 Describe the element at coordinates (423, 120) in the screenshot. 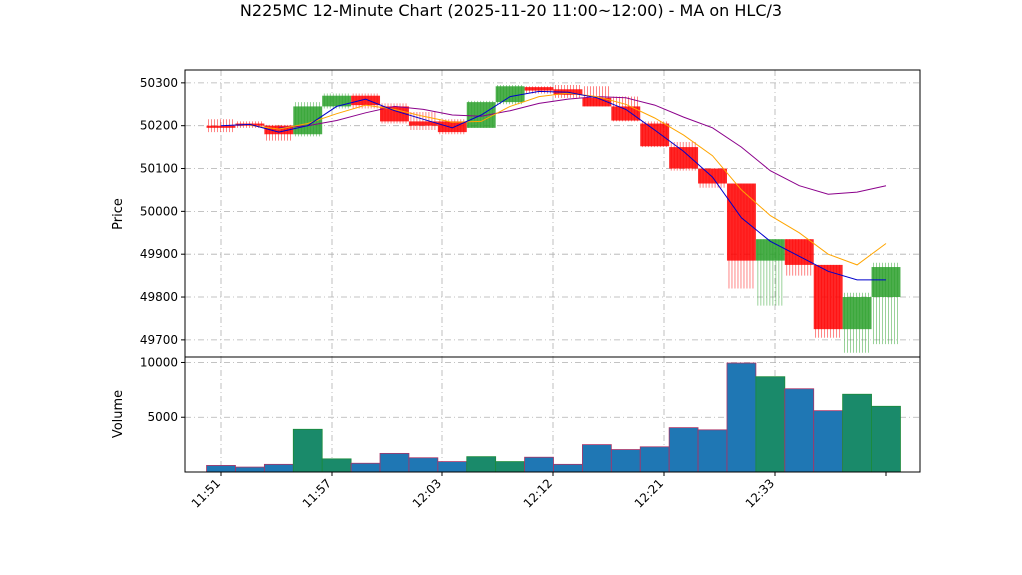

I see `candle-wick` at that location.